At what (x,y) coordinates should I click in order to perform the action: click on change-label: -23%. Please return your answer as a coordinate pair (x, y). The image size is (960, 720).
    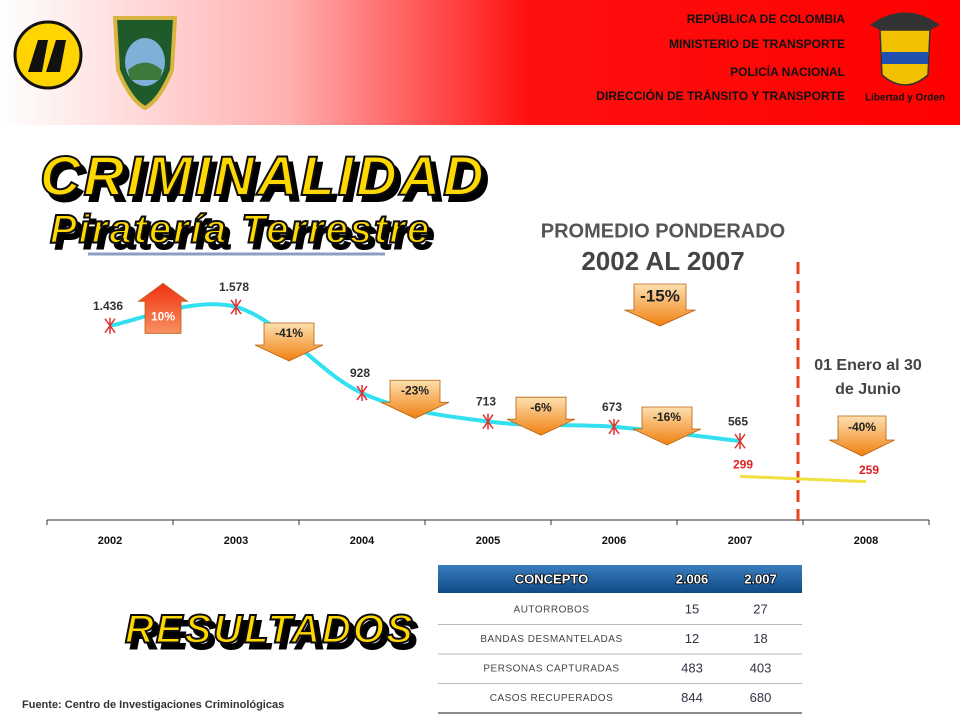
    Looking at the image, I should click on (415, 390).